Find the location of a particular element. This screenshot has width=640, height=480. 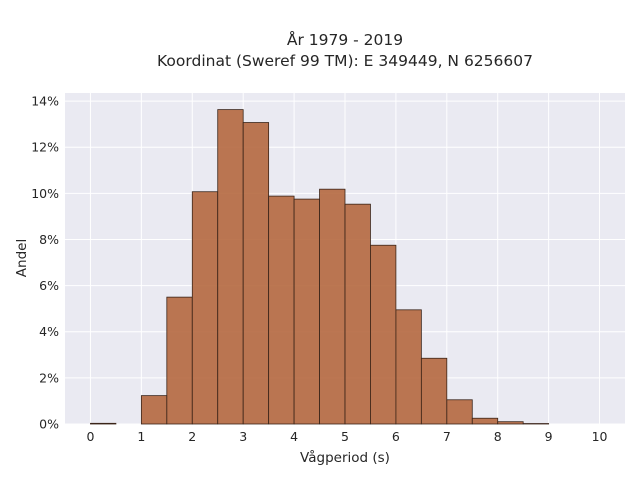

y-axis-ticks: 0% 2% 4% 6% 8% 10% 12% 14% is located at coordinates (45, 263).